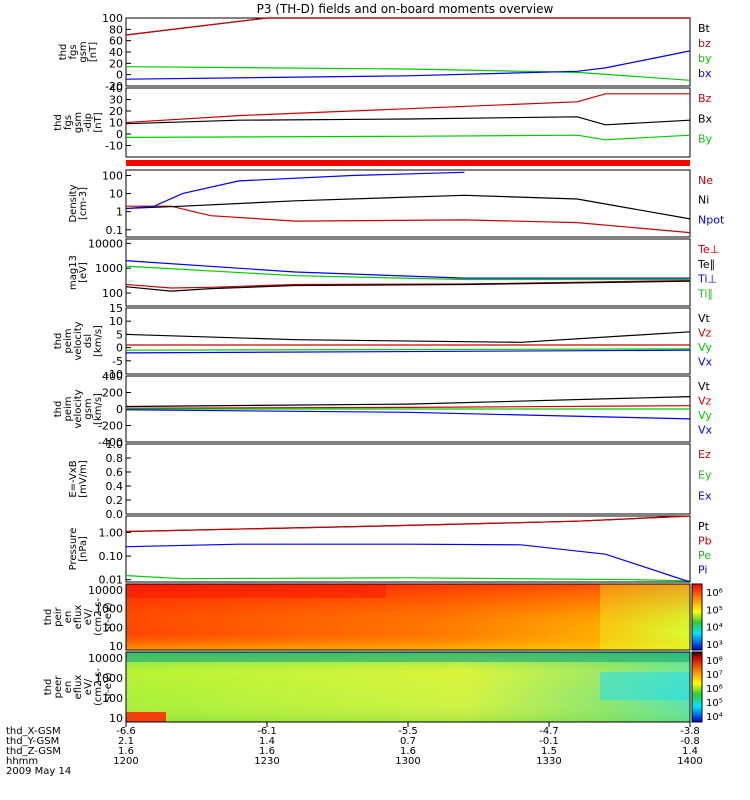  I want to click on series-line-Ti∥, so click(407, 273).